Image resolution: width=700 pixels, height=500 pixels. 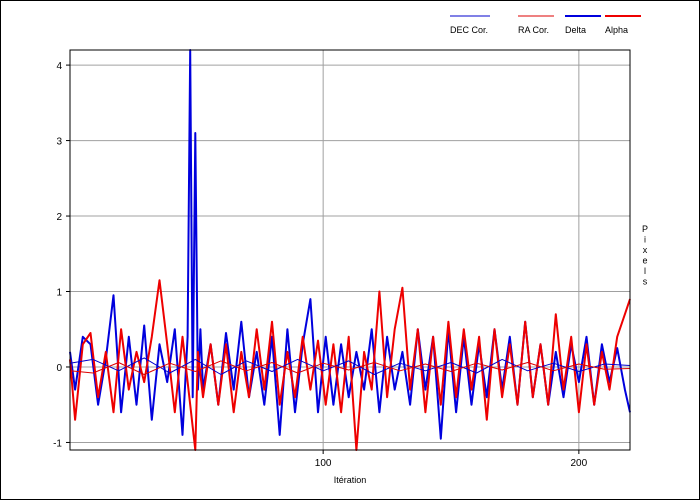 I want to click on series-line-dec-cor, so click(x=350, y=366).